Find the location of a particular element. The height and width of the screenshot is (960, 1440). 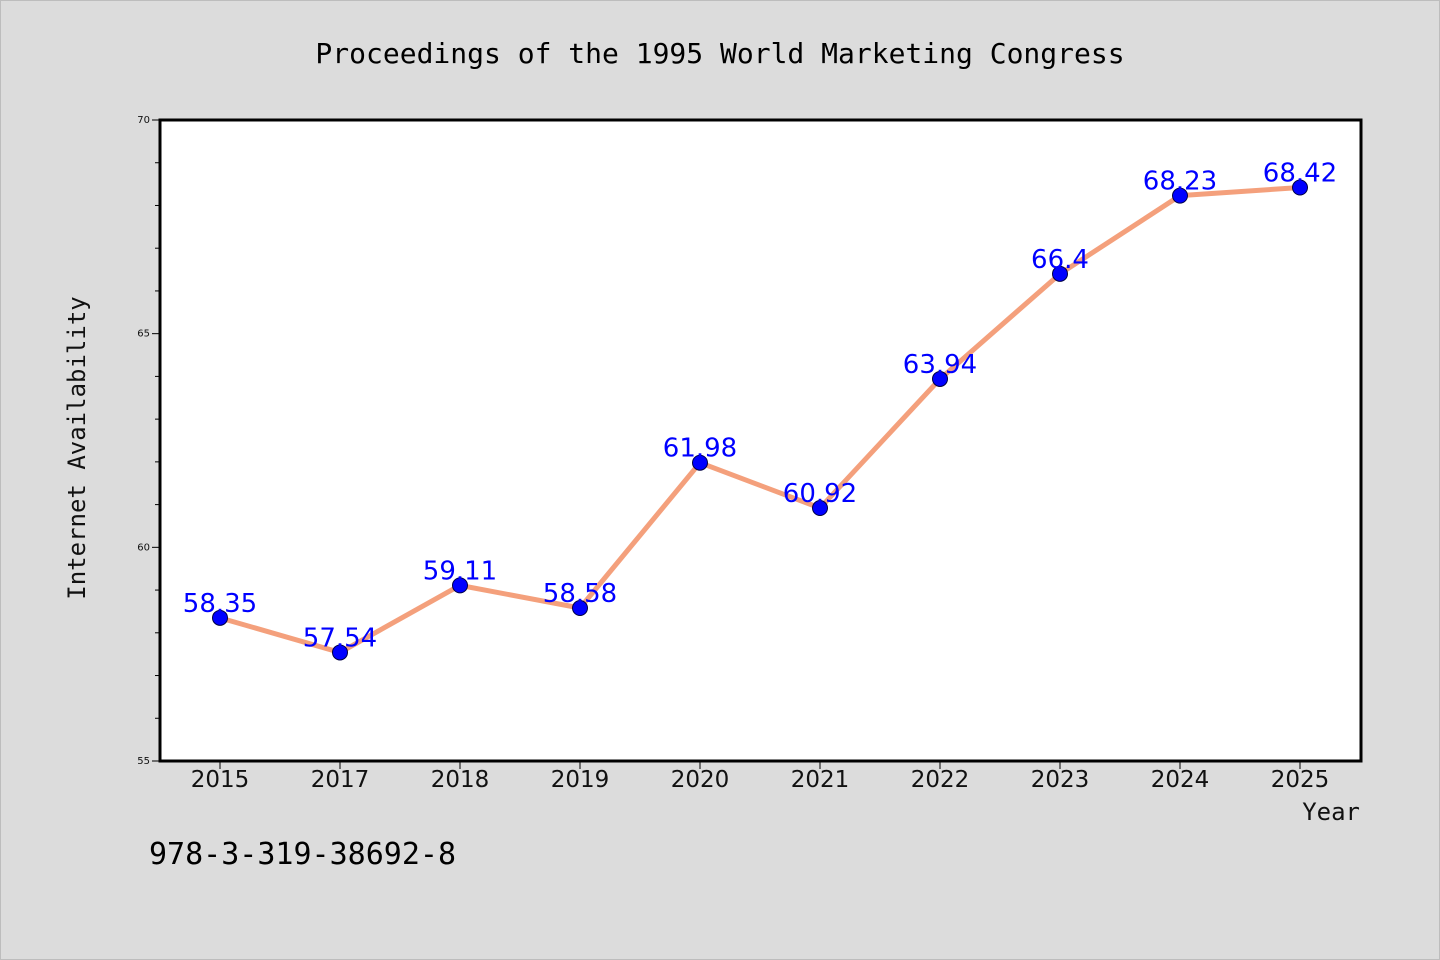

x-tick-label: 2024 is located at coordinates (1180, 780).